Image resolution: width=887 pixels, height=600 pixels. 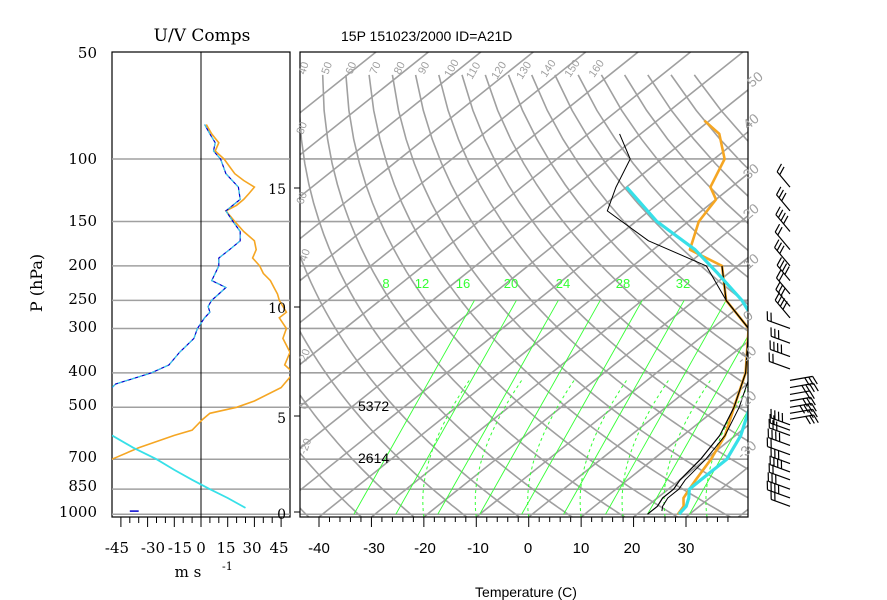 What do you see at coordinates (82, 299) in the screenshot?
I see `pressure-tick-label: 250` at bounding box center [82, 299].